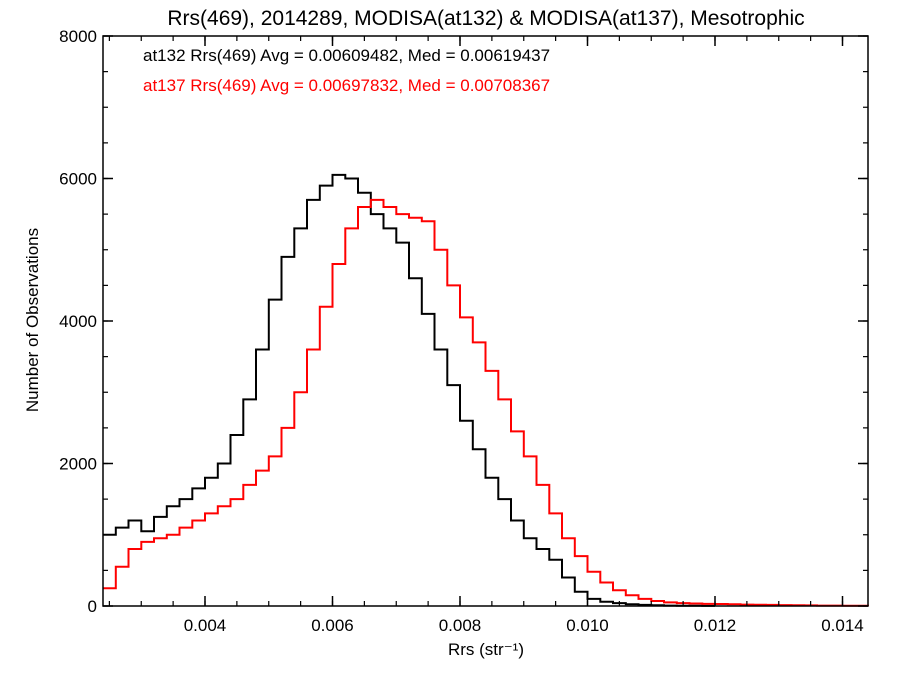  Describe the element at coordinates (92, 606) in the screenshot. I see `y-tick-label: 0` at that location.